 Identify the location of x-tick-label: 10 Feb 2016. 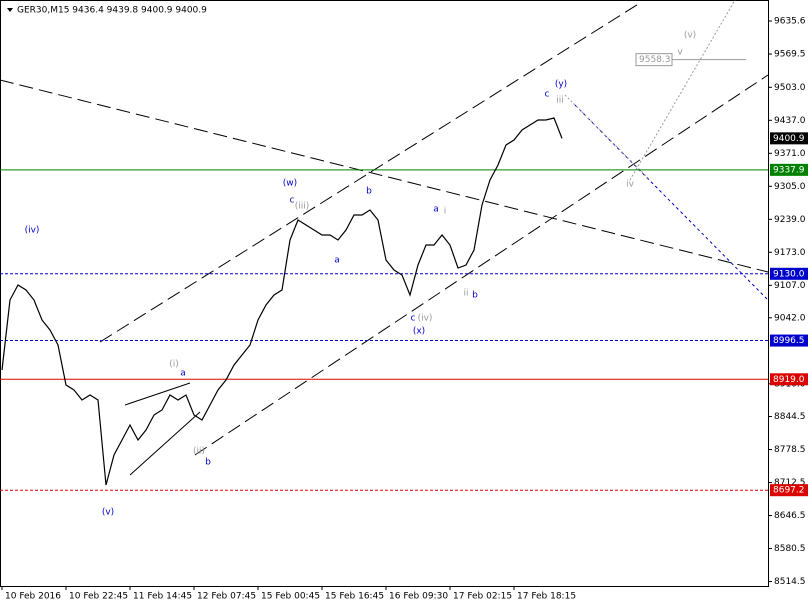
(33, 597).